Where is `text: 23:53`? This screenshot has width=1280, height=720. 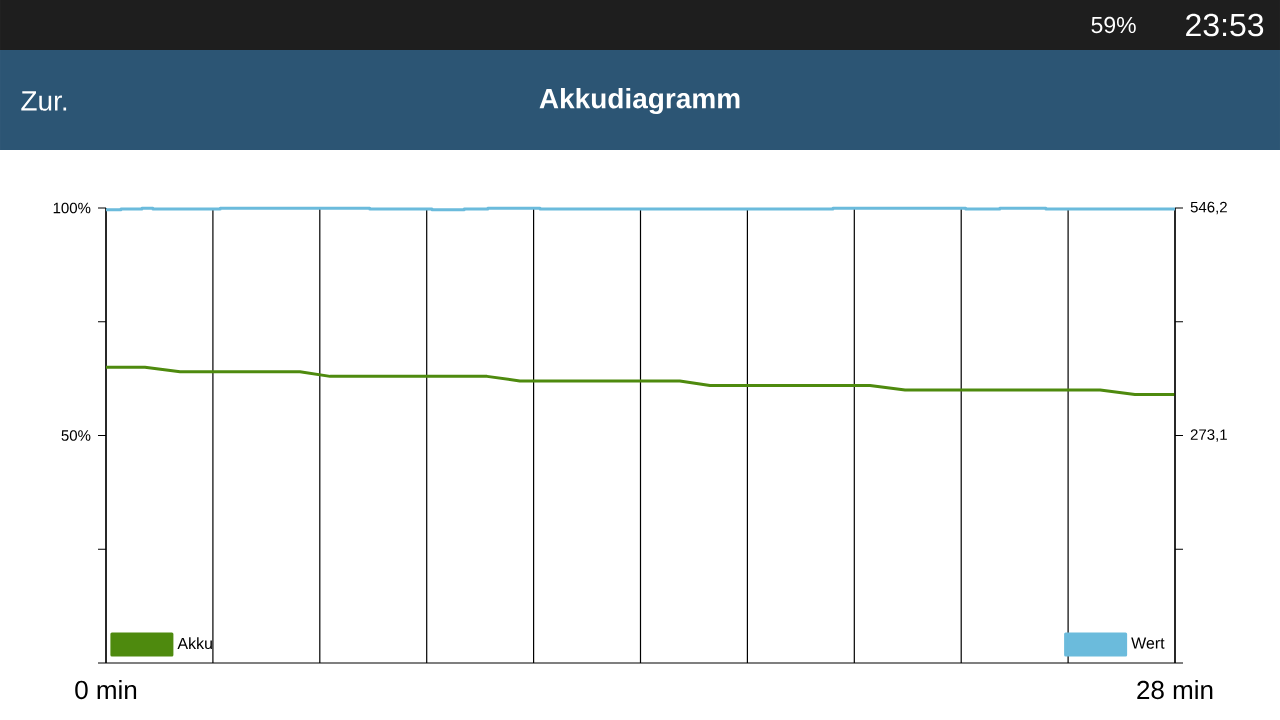 text: 23:53 is located at coordinates (1225, 25).